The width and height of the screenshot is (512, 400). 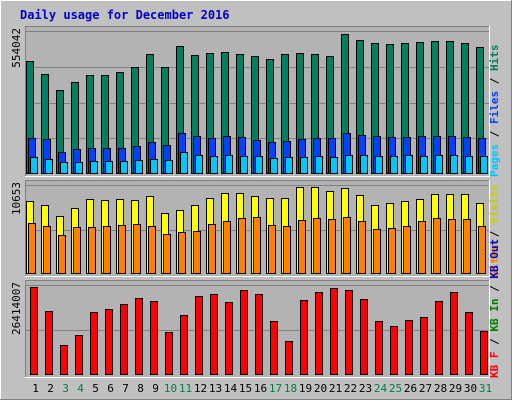 What do you see at coordinates (140, 388) in the screenshot?
I see `x-tick-label-day-8: 8` at bounding box center [140, 388].